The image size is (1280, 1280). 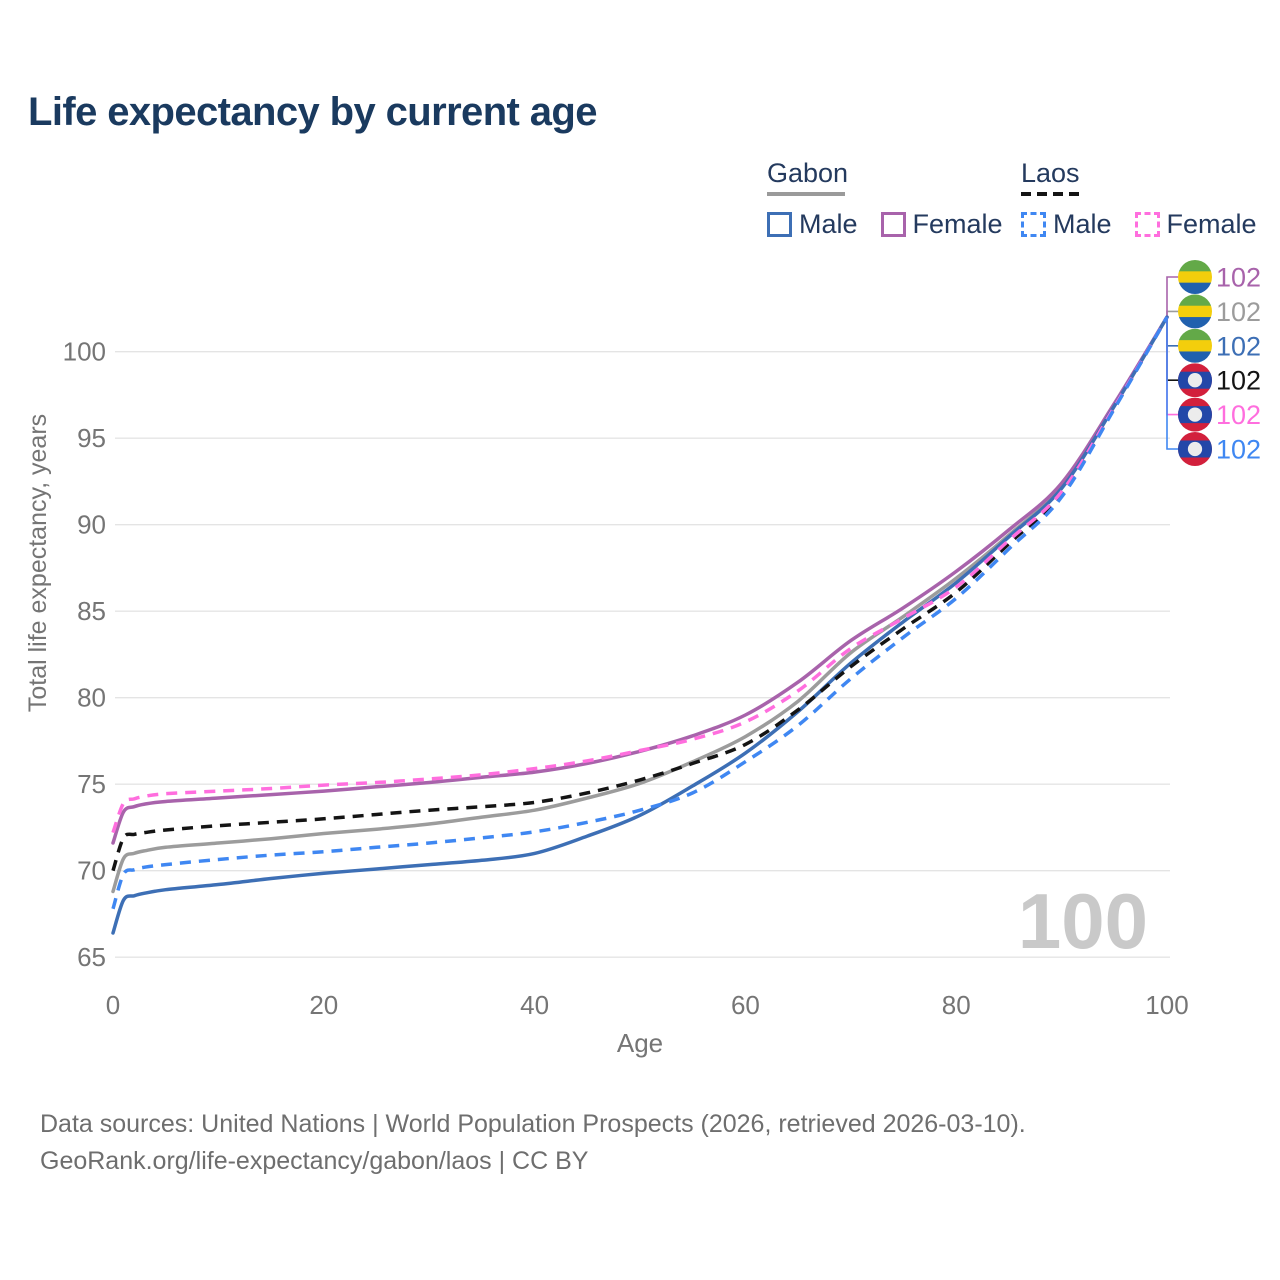 I want to click on y-axis-title: Total life expectancy, years, so click(x=38, y=563).